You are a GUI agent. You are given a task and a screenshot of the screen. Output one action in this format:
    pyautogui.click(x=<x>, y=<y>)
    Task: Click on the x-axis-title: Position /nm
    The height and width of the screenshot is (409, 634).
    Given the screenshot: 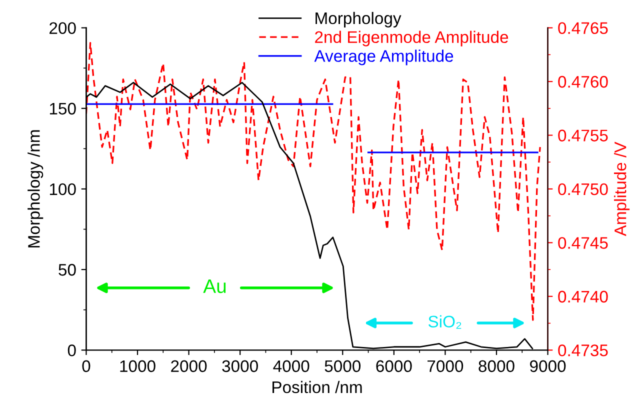 What is the action you would take?
    pyautogui.click(x=317, y=387)
    